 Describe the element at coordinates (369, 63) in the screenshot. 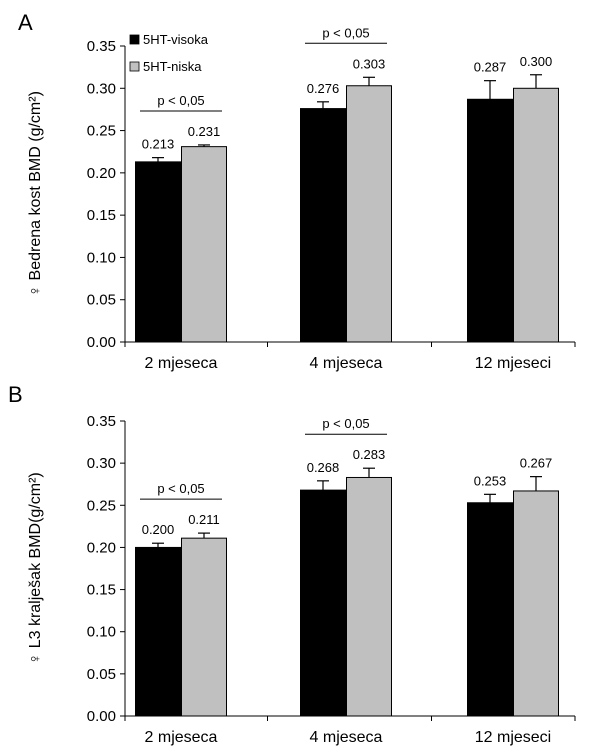

I see `data-label: 0.303` at that location.